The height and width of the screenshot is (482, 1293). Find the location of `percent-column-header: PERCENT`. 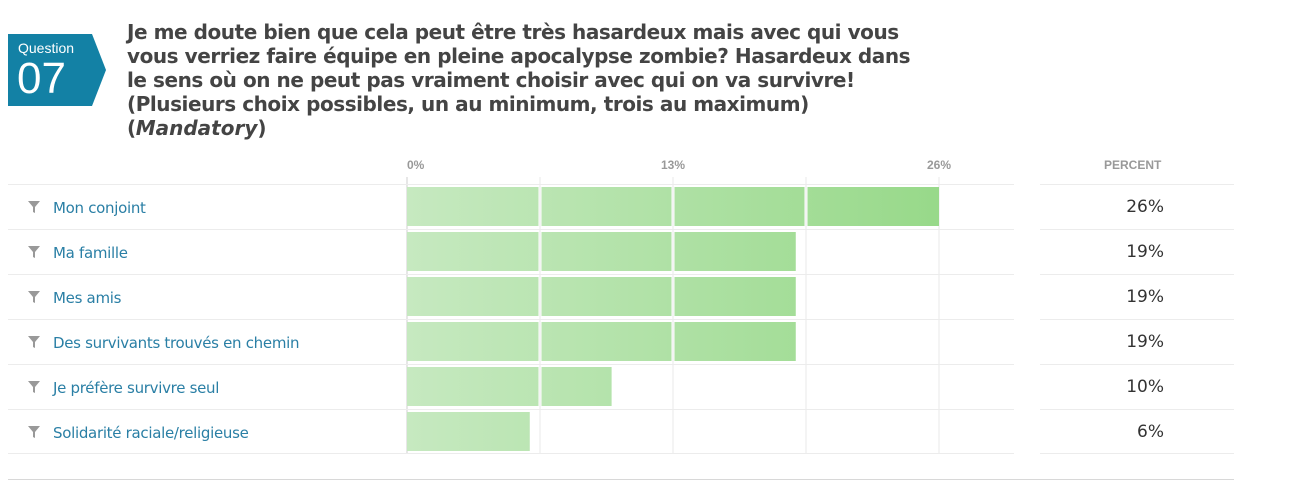

percent-column-header: PERCENT is located at coordinates (1133, 165).